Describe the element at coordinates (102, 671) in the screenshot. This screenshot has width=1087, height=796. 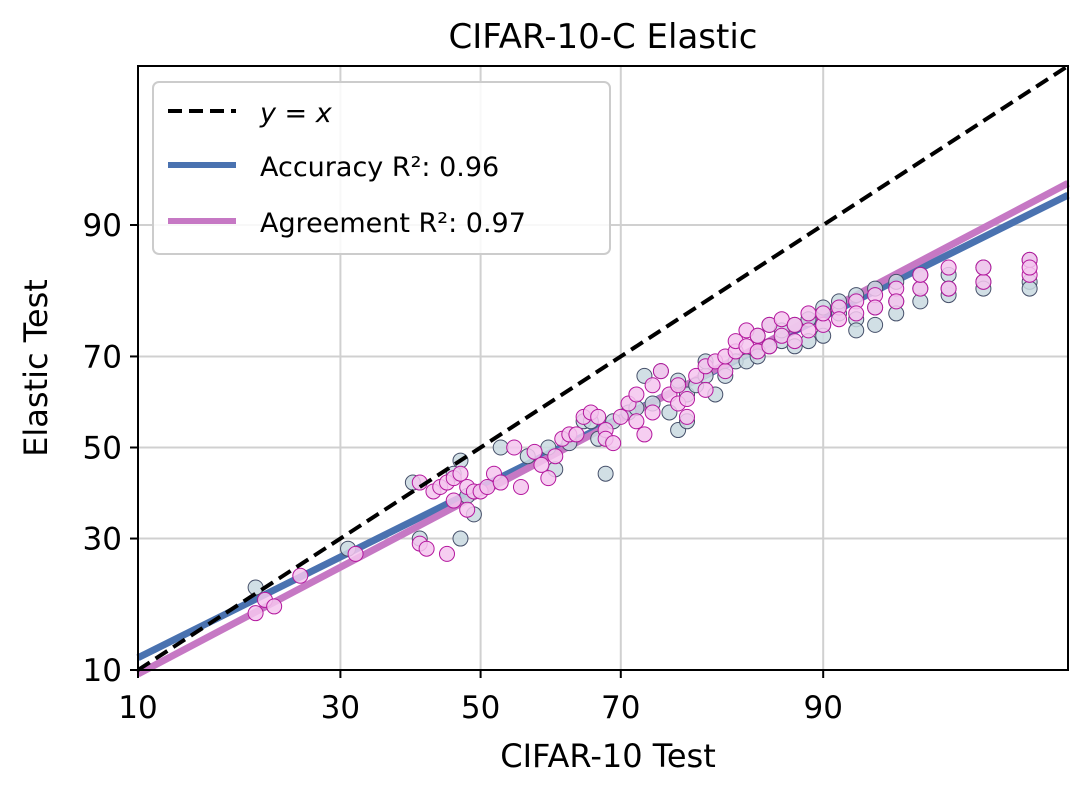
I see `y-tick-label: 10` at that location.